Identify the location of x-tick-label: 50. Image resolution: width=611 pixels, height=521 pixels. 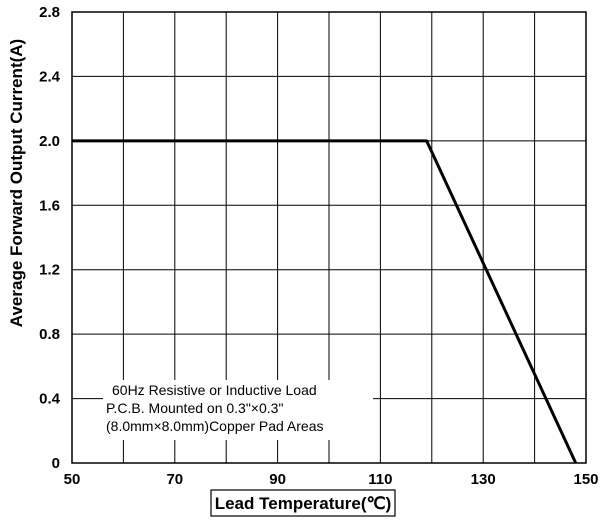
(72, 479).